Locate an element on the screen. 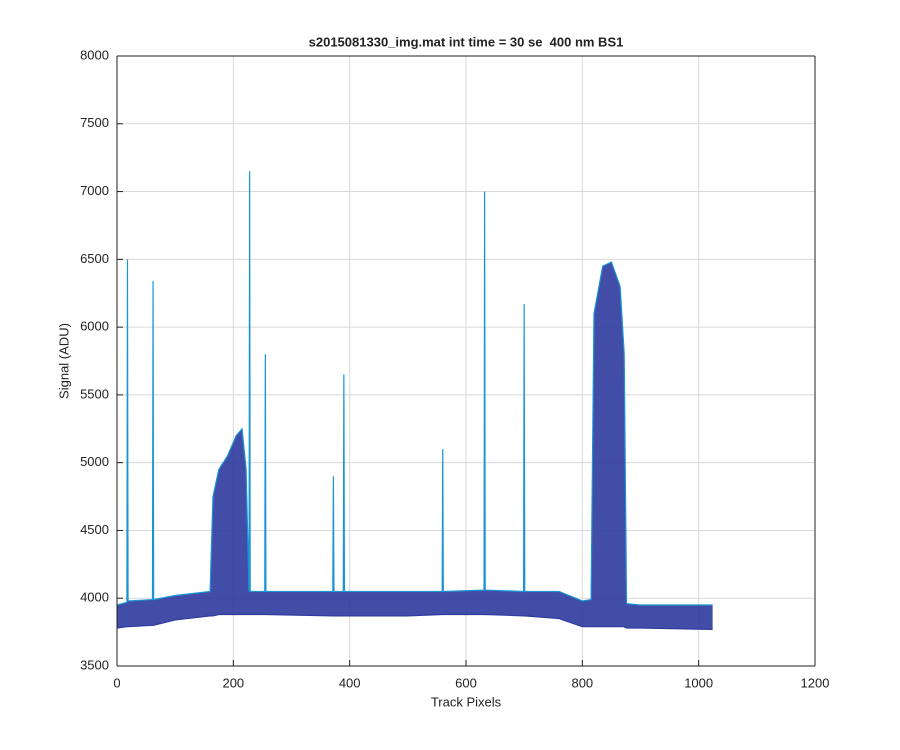 The image size is (900, 750). x-tick-label: 1200 is located at coordinates (815, 682).